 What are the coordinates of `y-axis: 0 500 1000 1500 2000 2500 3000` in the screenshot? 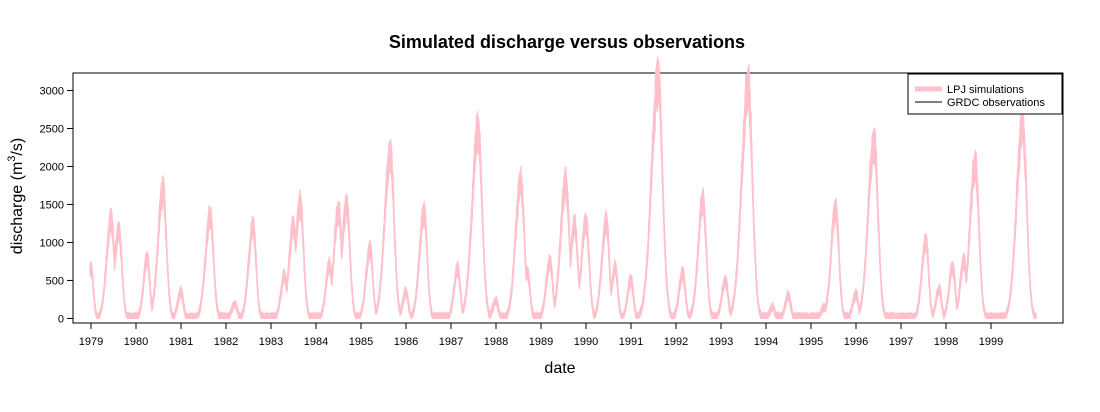 It's located at (57, 205).